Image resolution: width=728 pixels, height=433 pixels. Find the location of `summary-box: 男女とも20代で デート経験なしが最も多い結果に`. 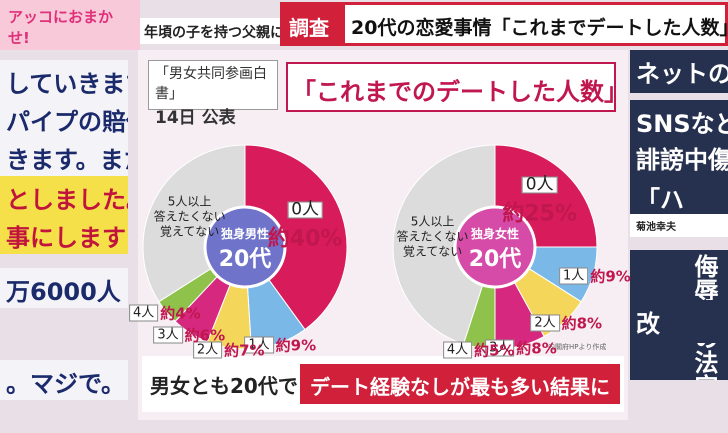

summary-box: 男女とも20代で デート経験なしが最も多い結果に is located at coordinates (383, 384).